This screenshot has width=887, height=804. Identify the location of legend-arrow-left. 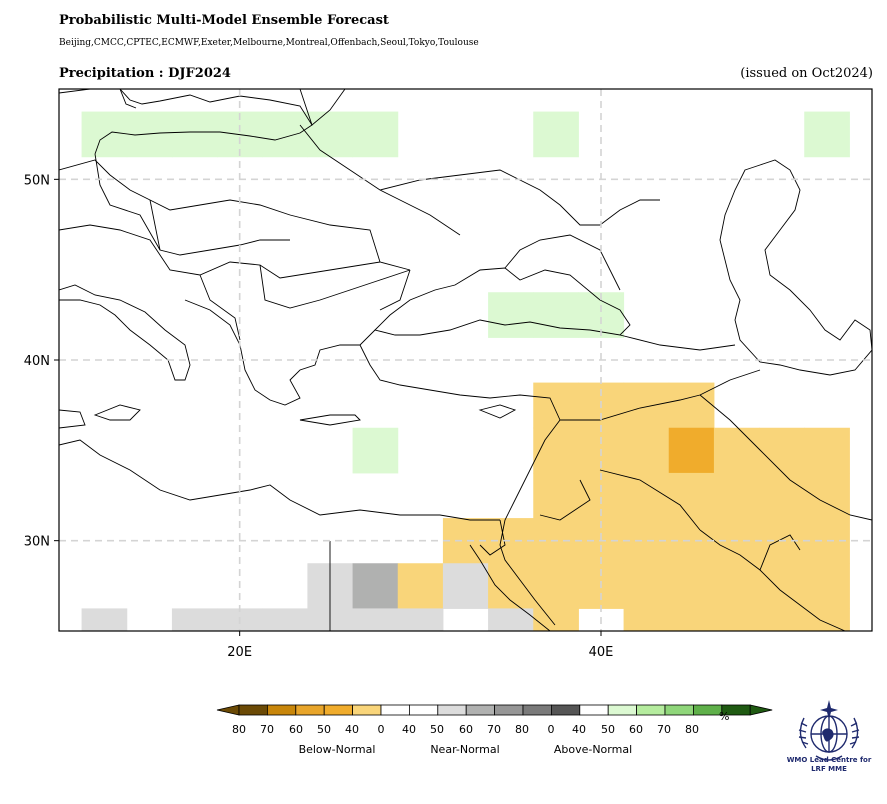
(228, 710).